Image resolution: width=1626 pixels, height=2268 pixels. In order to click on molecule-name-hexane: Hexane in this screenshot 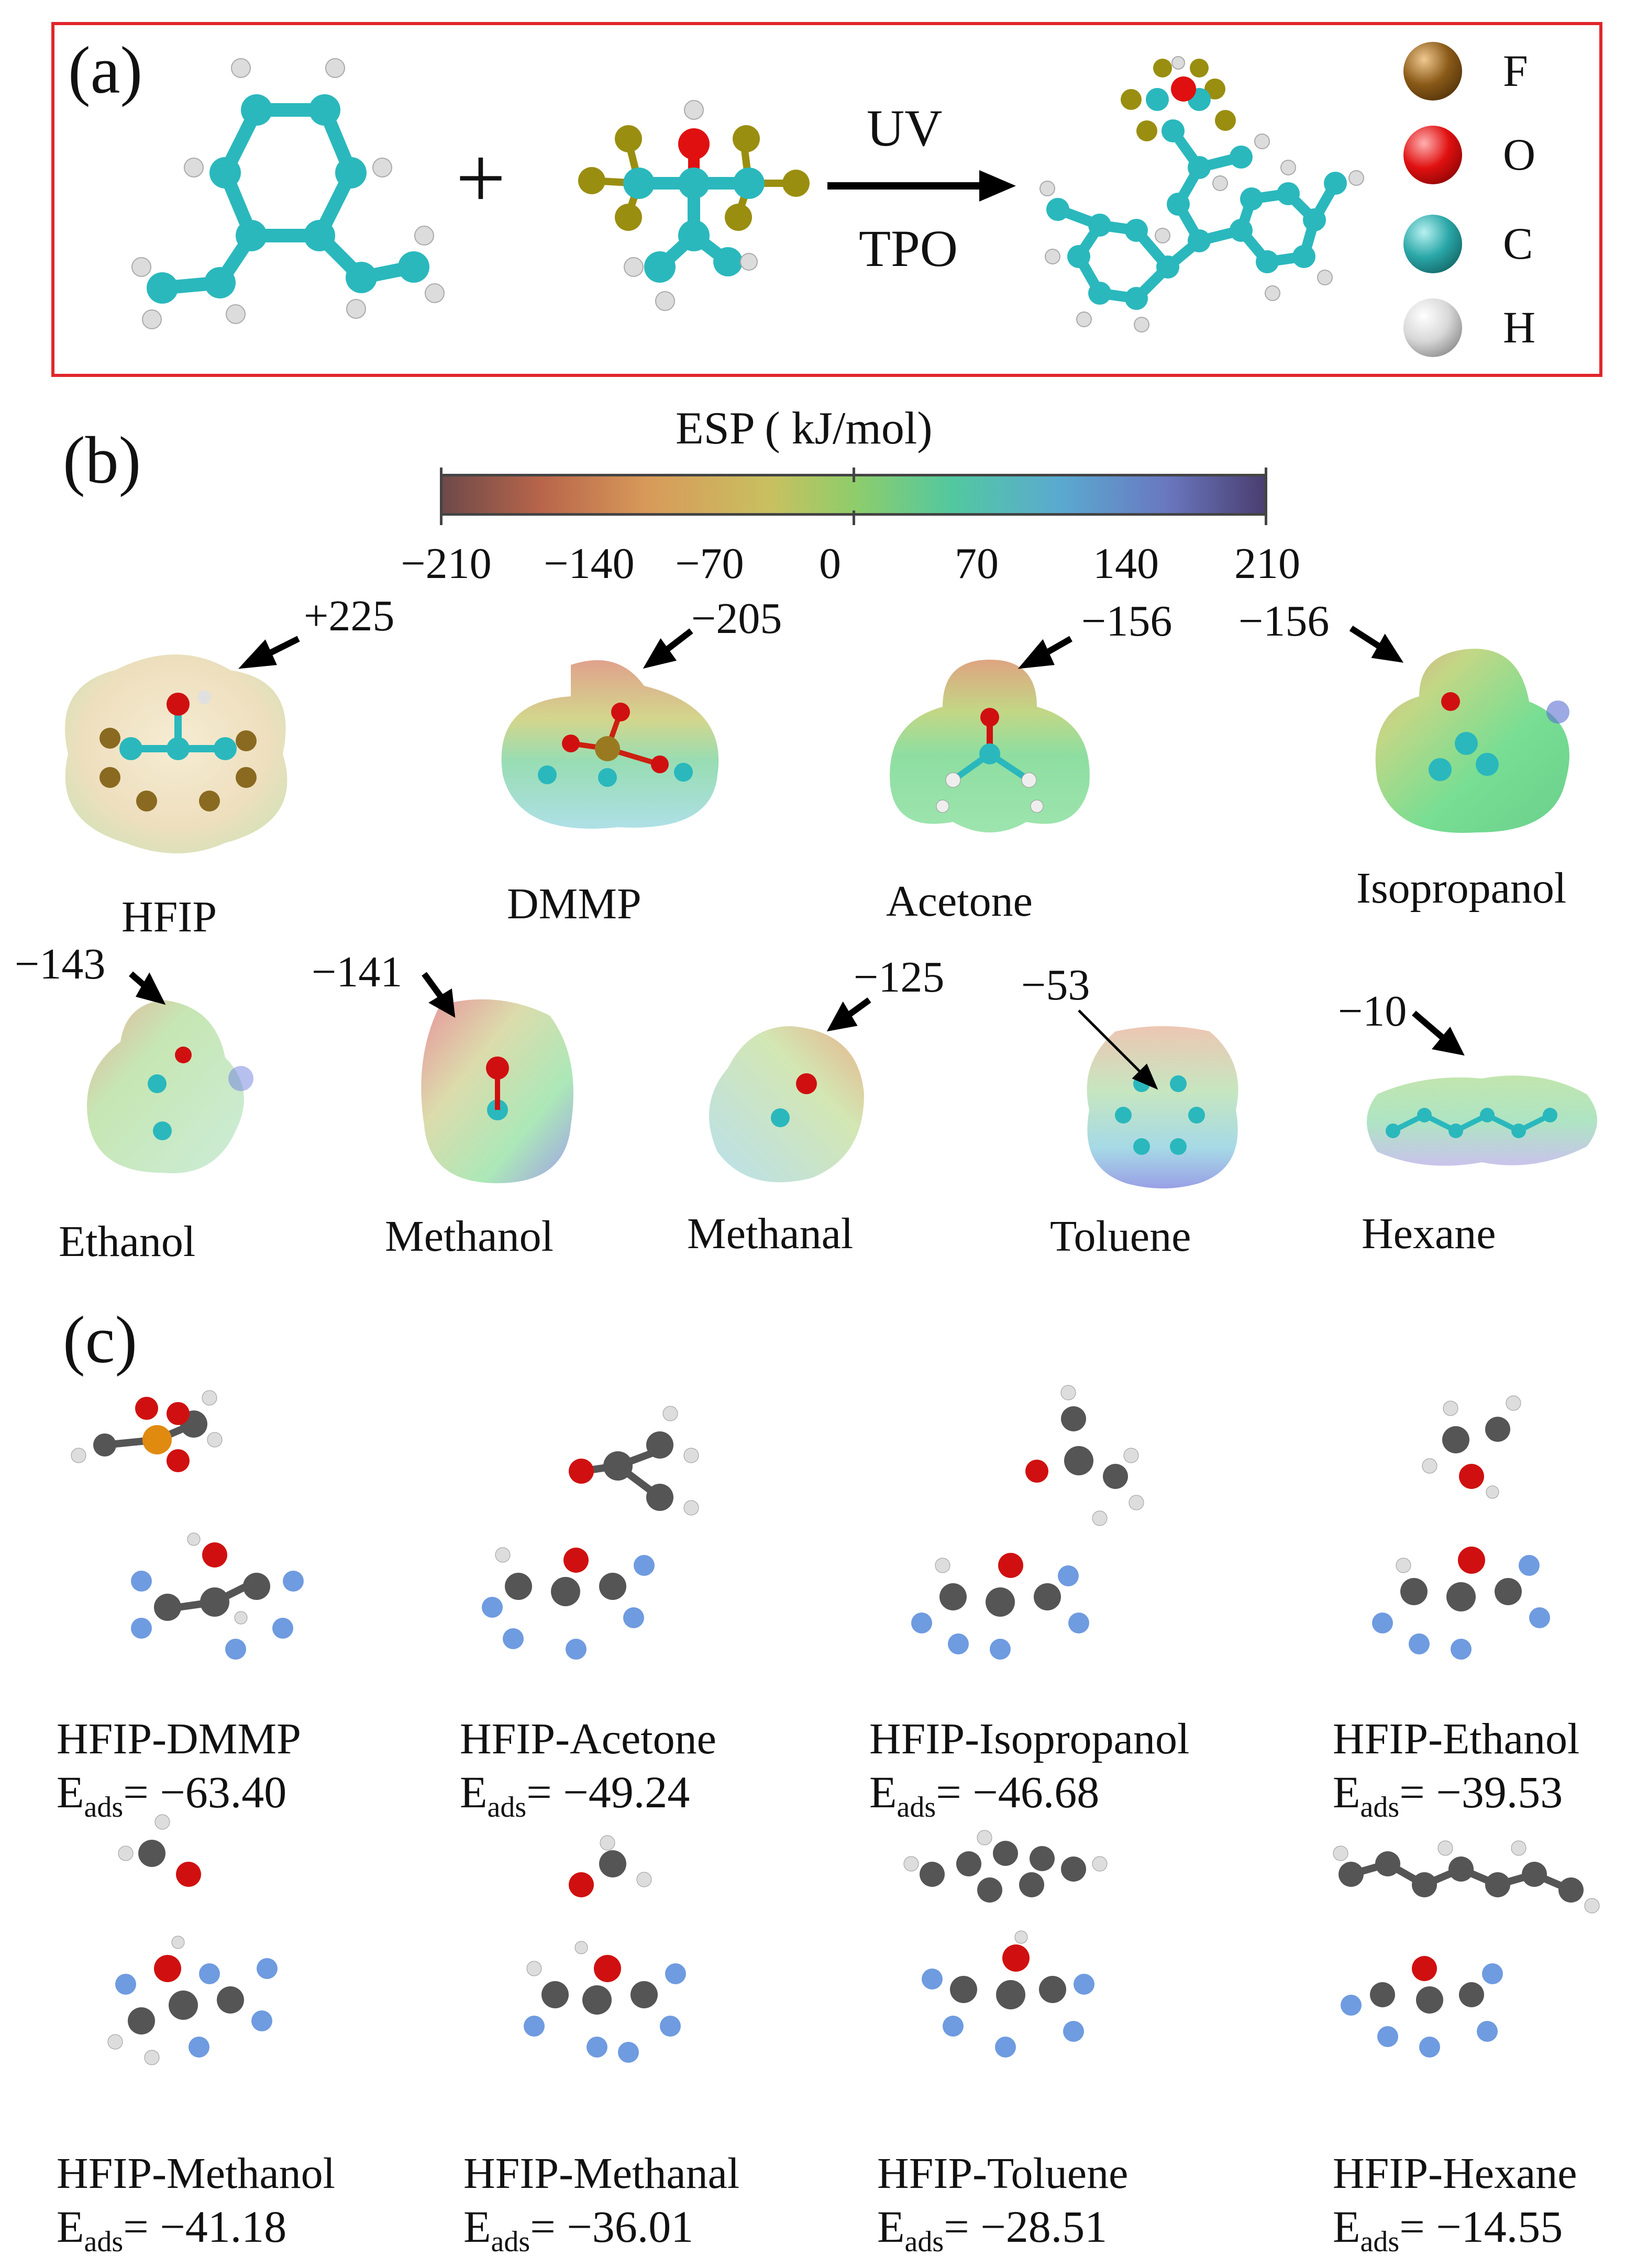, I will do `click(1429, 1233)`.